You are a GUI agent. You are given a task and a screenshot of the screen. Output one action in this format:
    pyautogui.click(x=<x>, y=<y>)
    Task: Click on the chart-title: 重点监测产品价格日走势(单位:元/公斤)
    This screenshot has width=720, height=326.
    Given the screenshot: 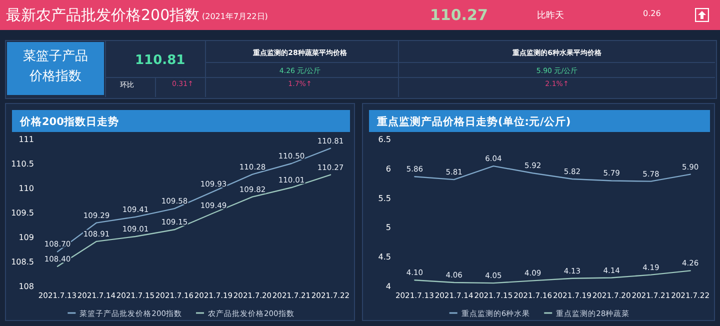 What is the action you would take?
    pyautogui.click(x=473, y=121)
    